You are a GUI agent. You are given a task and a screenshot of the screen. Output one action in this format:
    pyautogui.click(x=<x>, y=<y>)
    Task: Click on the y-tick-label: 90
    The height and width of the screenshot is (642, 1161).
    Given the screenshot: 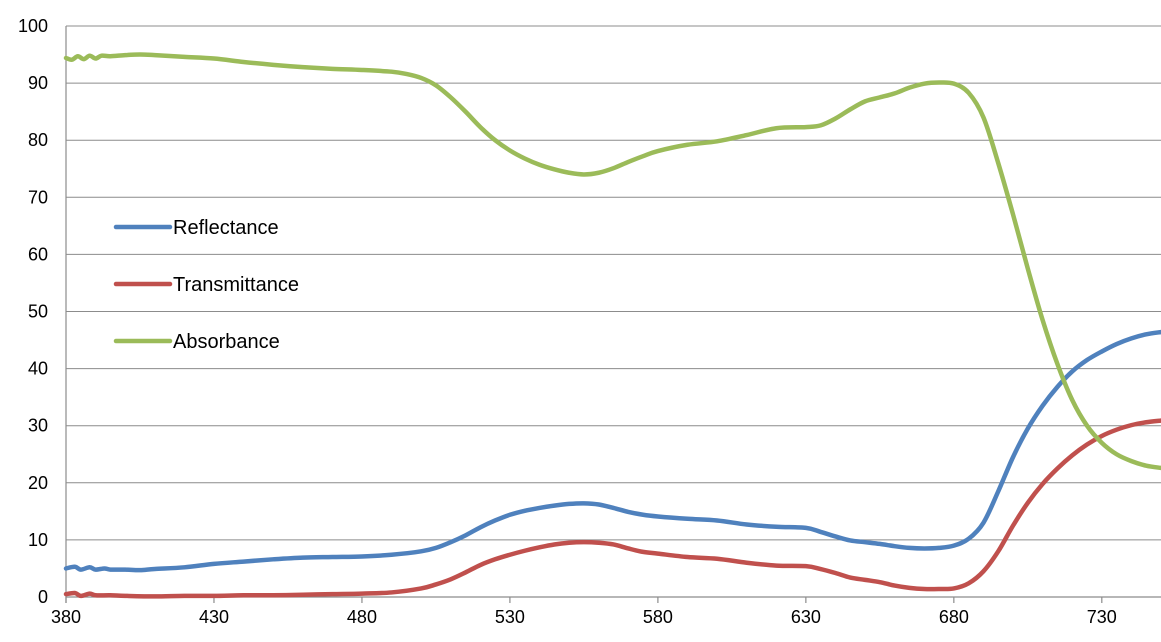 What is the action you would take?
    pyautogui.click(x=38, y=83)
    